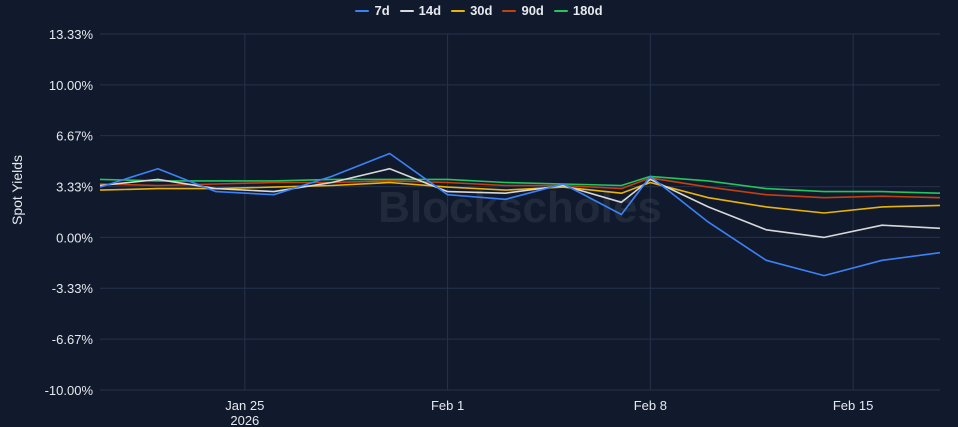 The width and height of the screenshot is (958, 427). I want to click on legend-item-30d: 30d, so click(471, 10).